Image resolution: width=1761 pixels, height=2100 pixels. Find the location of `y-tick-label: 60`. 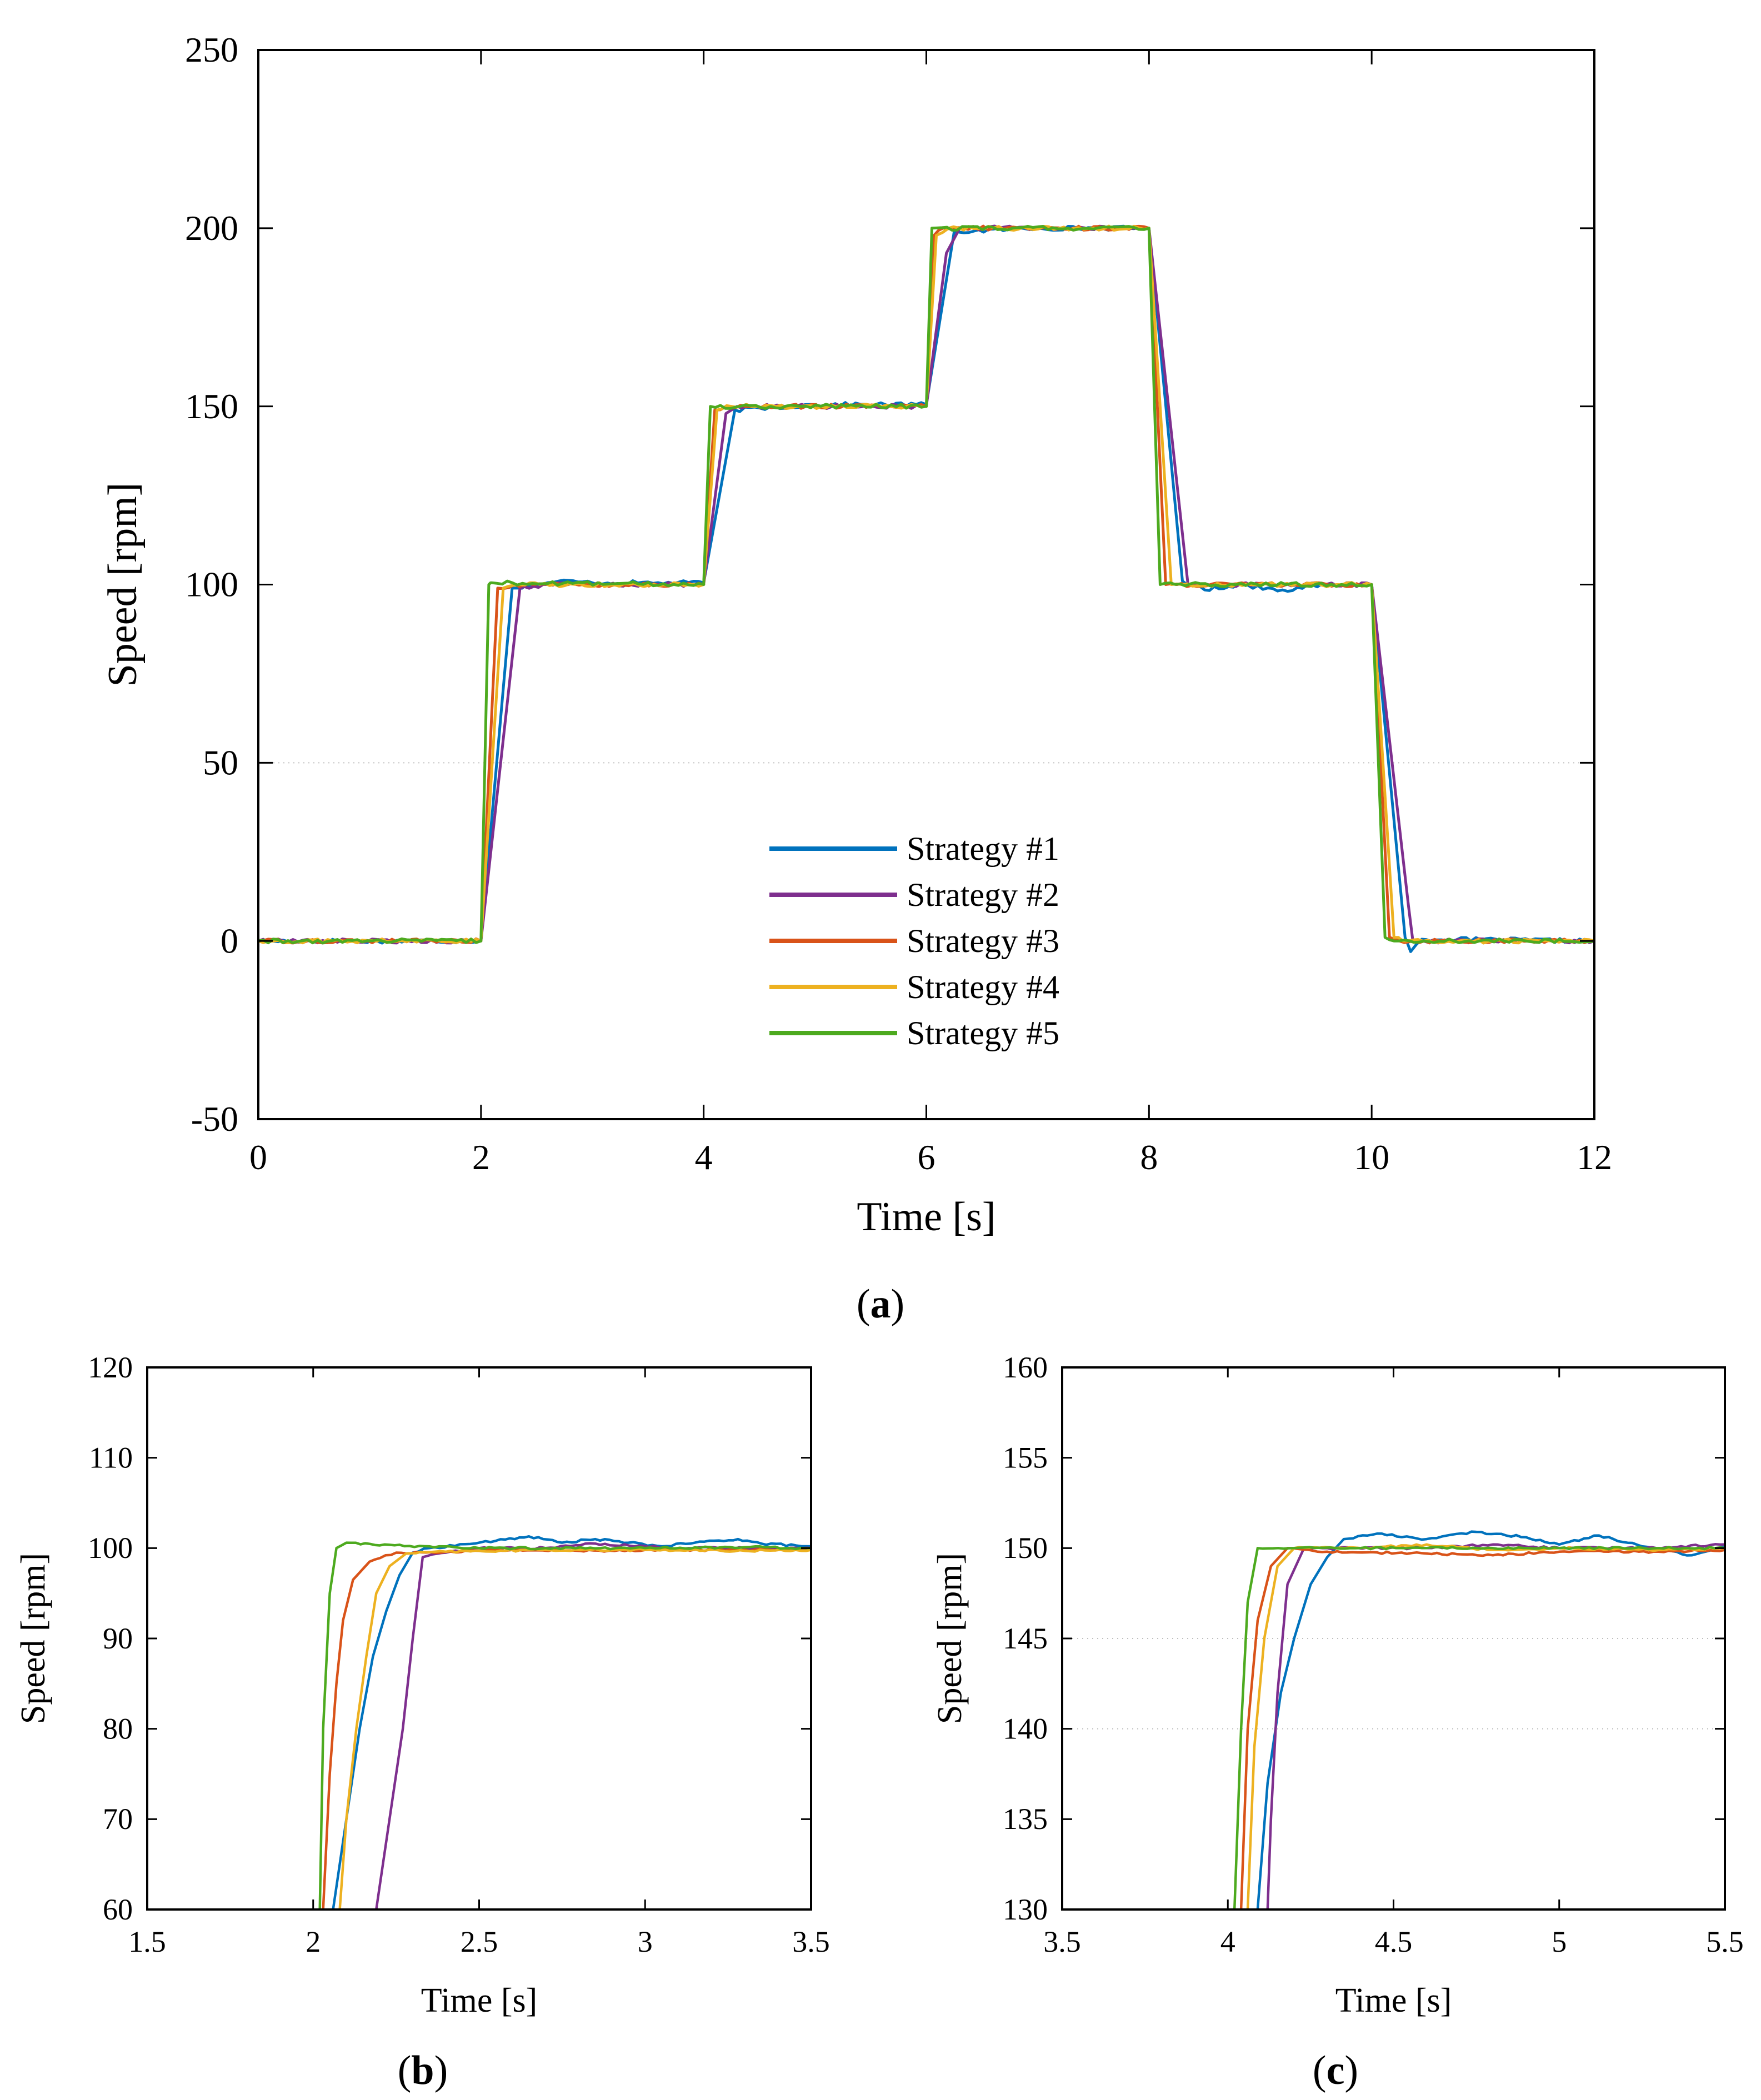

y-tick-label: 60 is located at coordinates (118, 1910).